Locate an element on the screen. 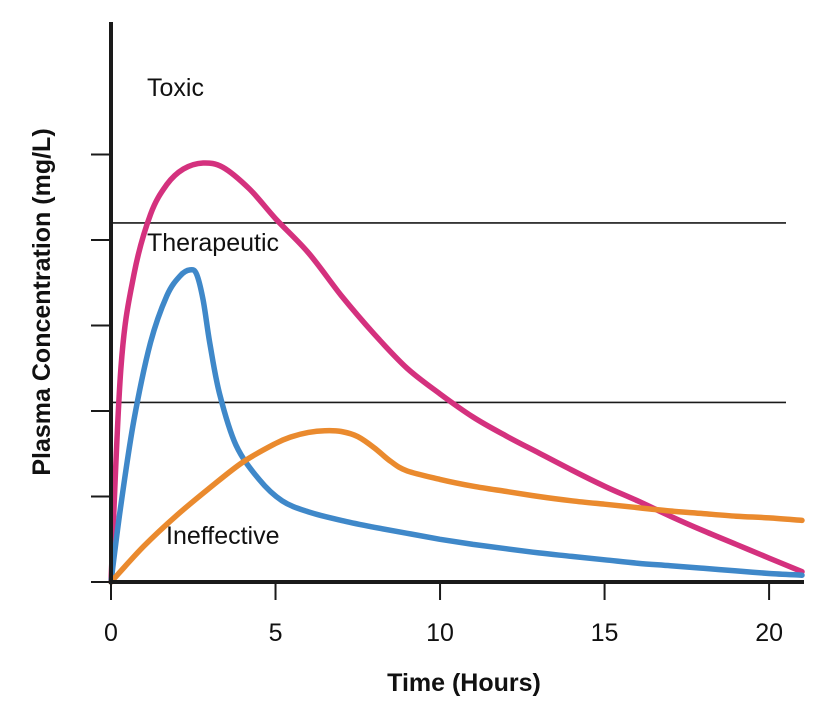 The image size is (829, 707). therapeutic-region-label: Therapeutic is located at coordinates (213, 243).